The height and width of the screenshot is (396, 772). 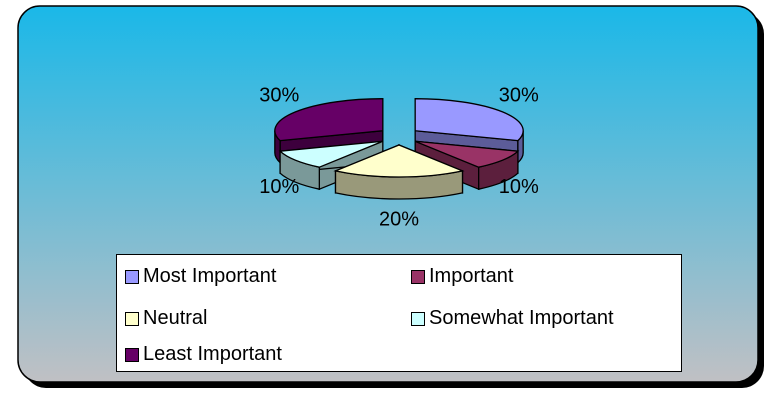 I want to click on pie-slice-top-least-important, so click(x=329, y=120).